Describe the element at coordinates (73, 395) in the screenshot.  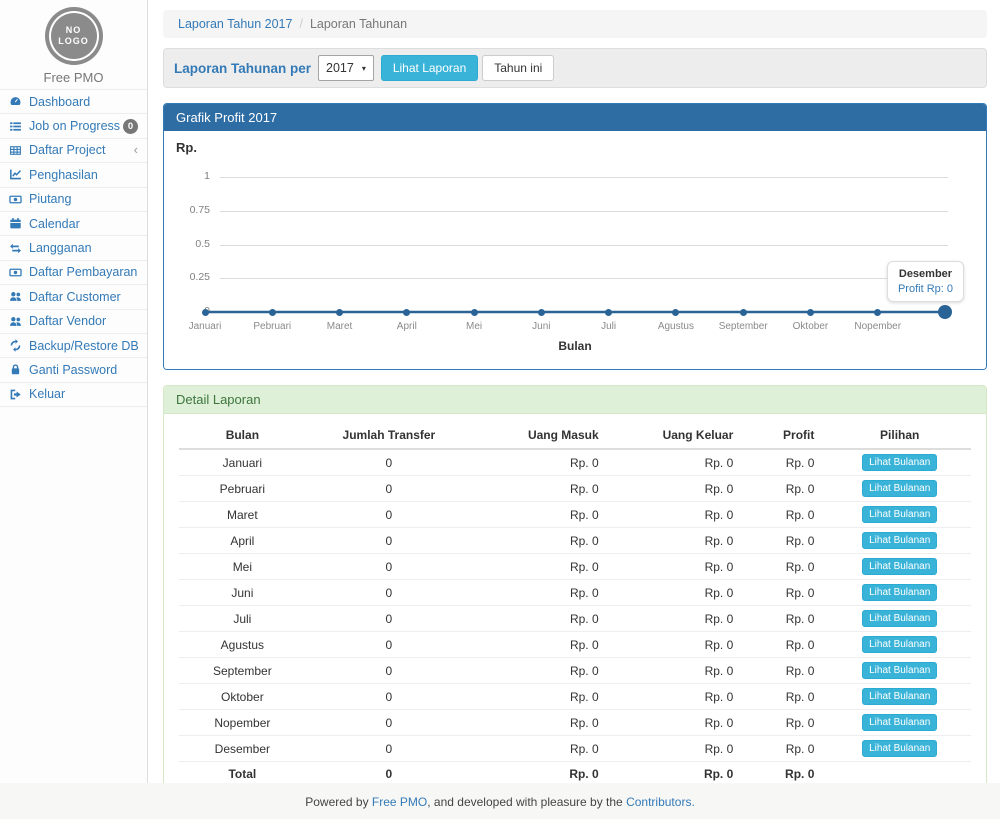
I see `sidebar-item-keluar: Keluar` at that location.